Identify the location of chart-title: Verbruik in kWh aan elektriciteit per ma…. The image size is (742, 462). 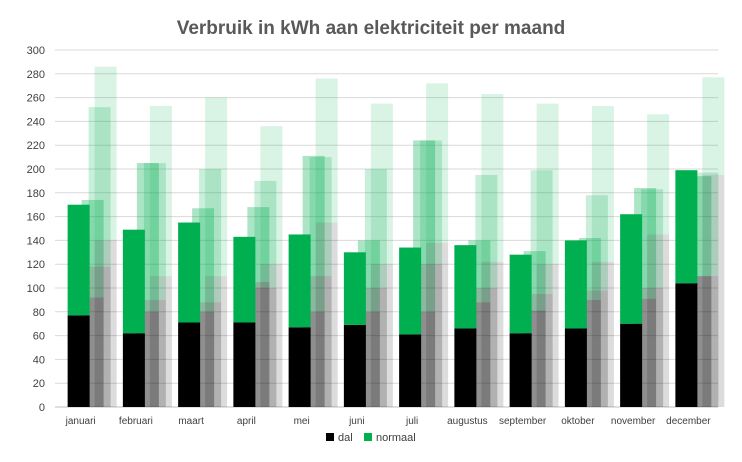
(371, 28).